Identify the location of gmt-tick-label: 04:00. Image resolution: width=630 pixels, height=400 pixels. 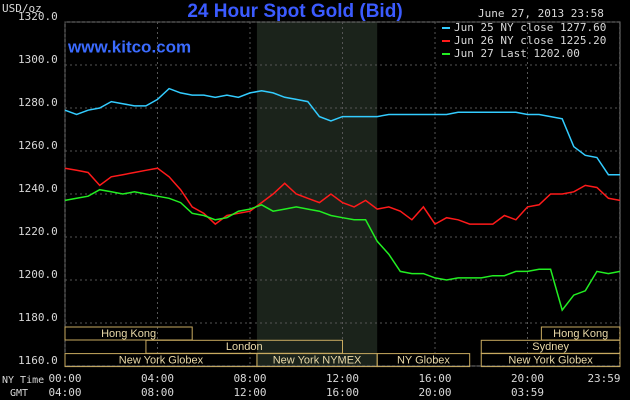
(64, 392).